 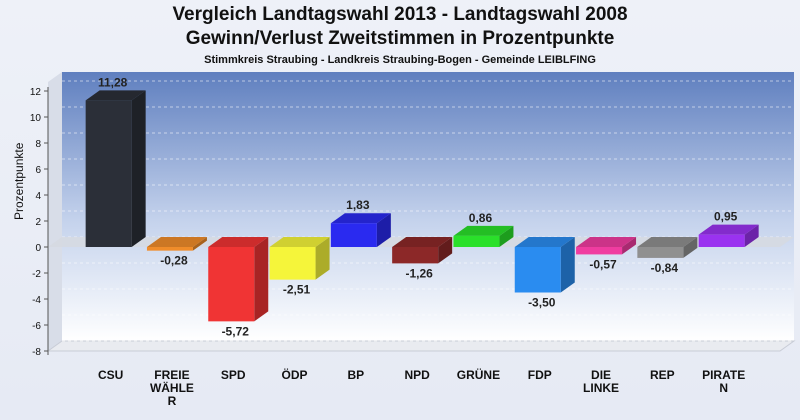 I want to click on y-axis: -8 -6 -4 -2 0 2 4 6 8 10 12, so click(x=39, y=222).